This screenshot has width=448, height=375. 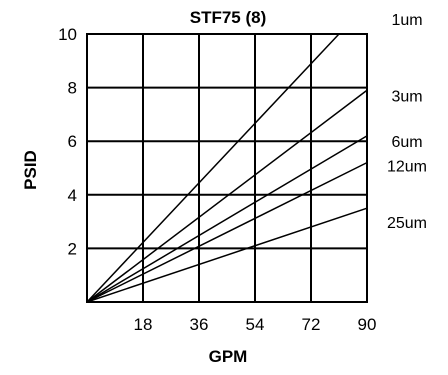 I want to click on series-label: 25um, so click(x=407, y=223).